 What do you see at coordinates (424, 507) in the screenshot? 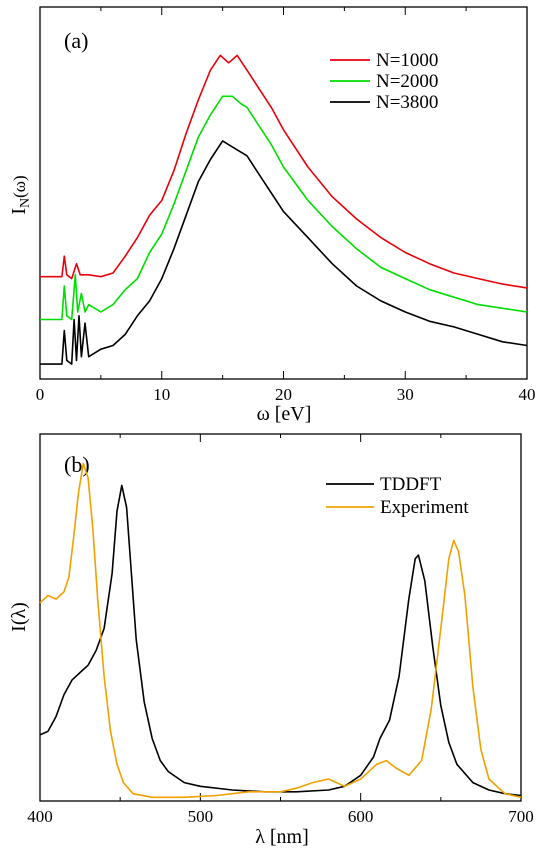
I see `legend-label: Experiment` at bounding box center [424, 507].